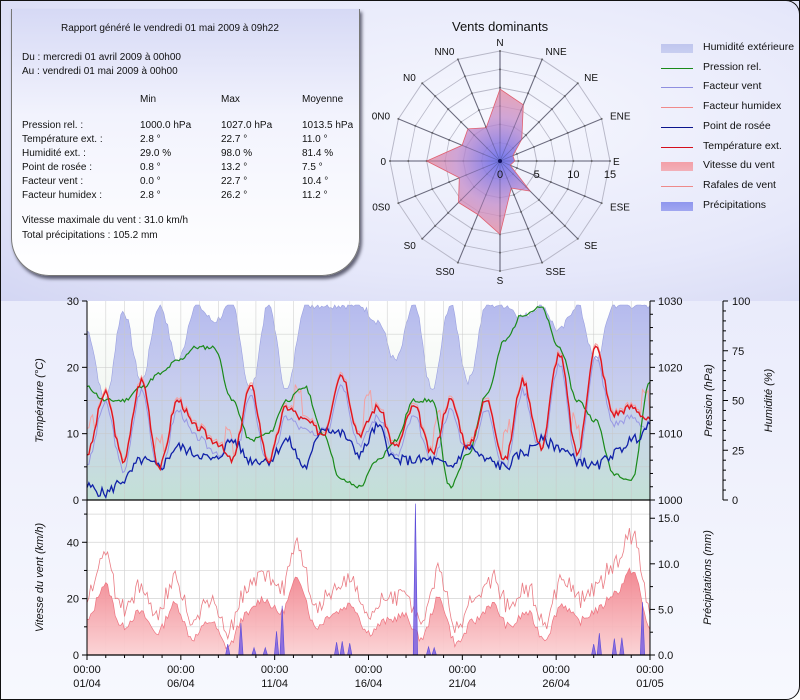 This screenshot has width=800, height=700. Describe the element at coordinates (739, 184) in the screenshot. I see `legend-label: Rafales de vent` at that location.